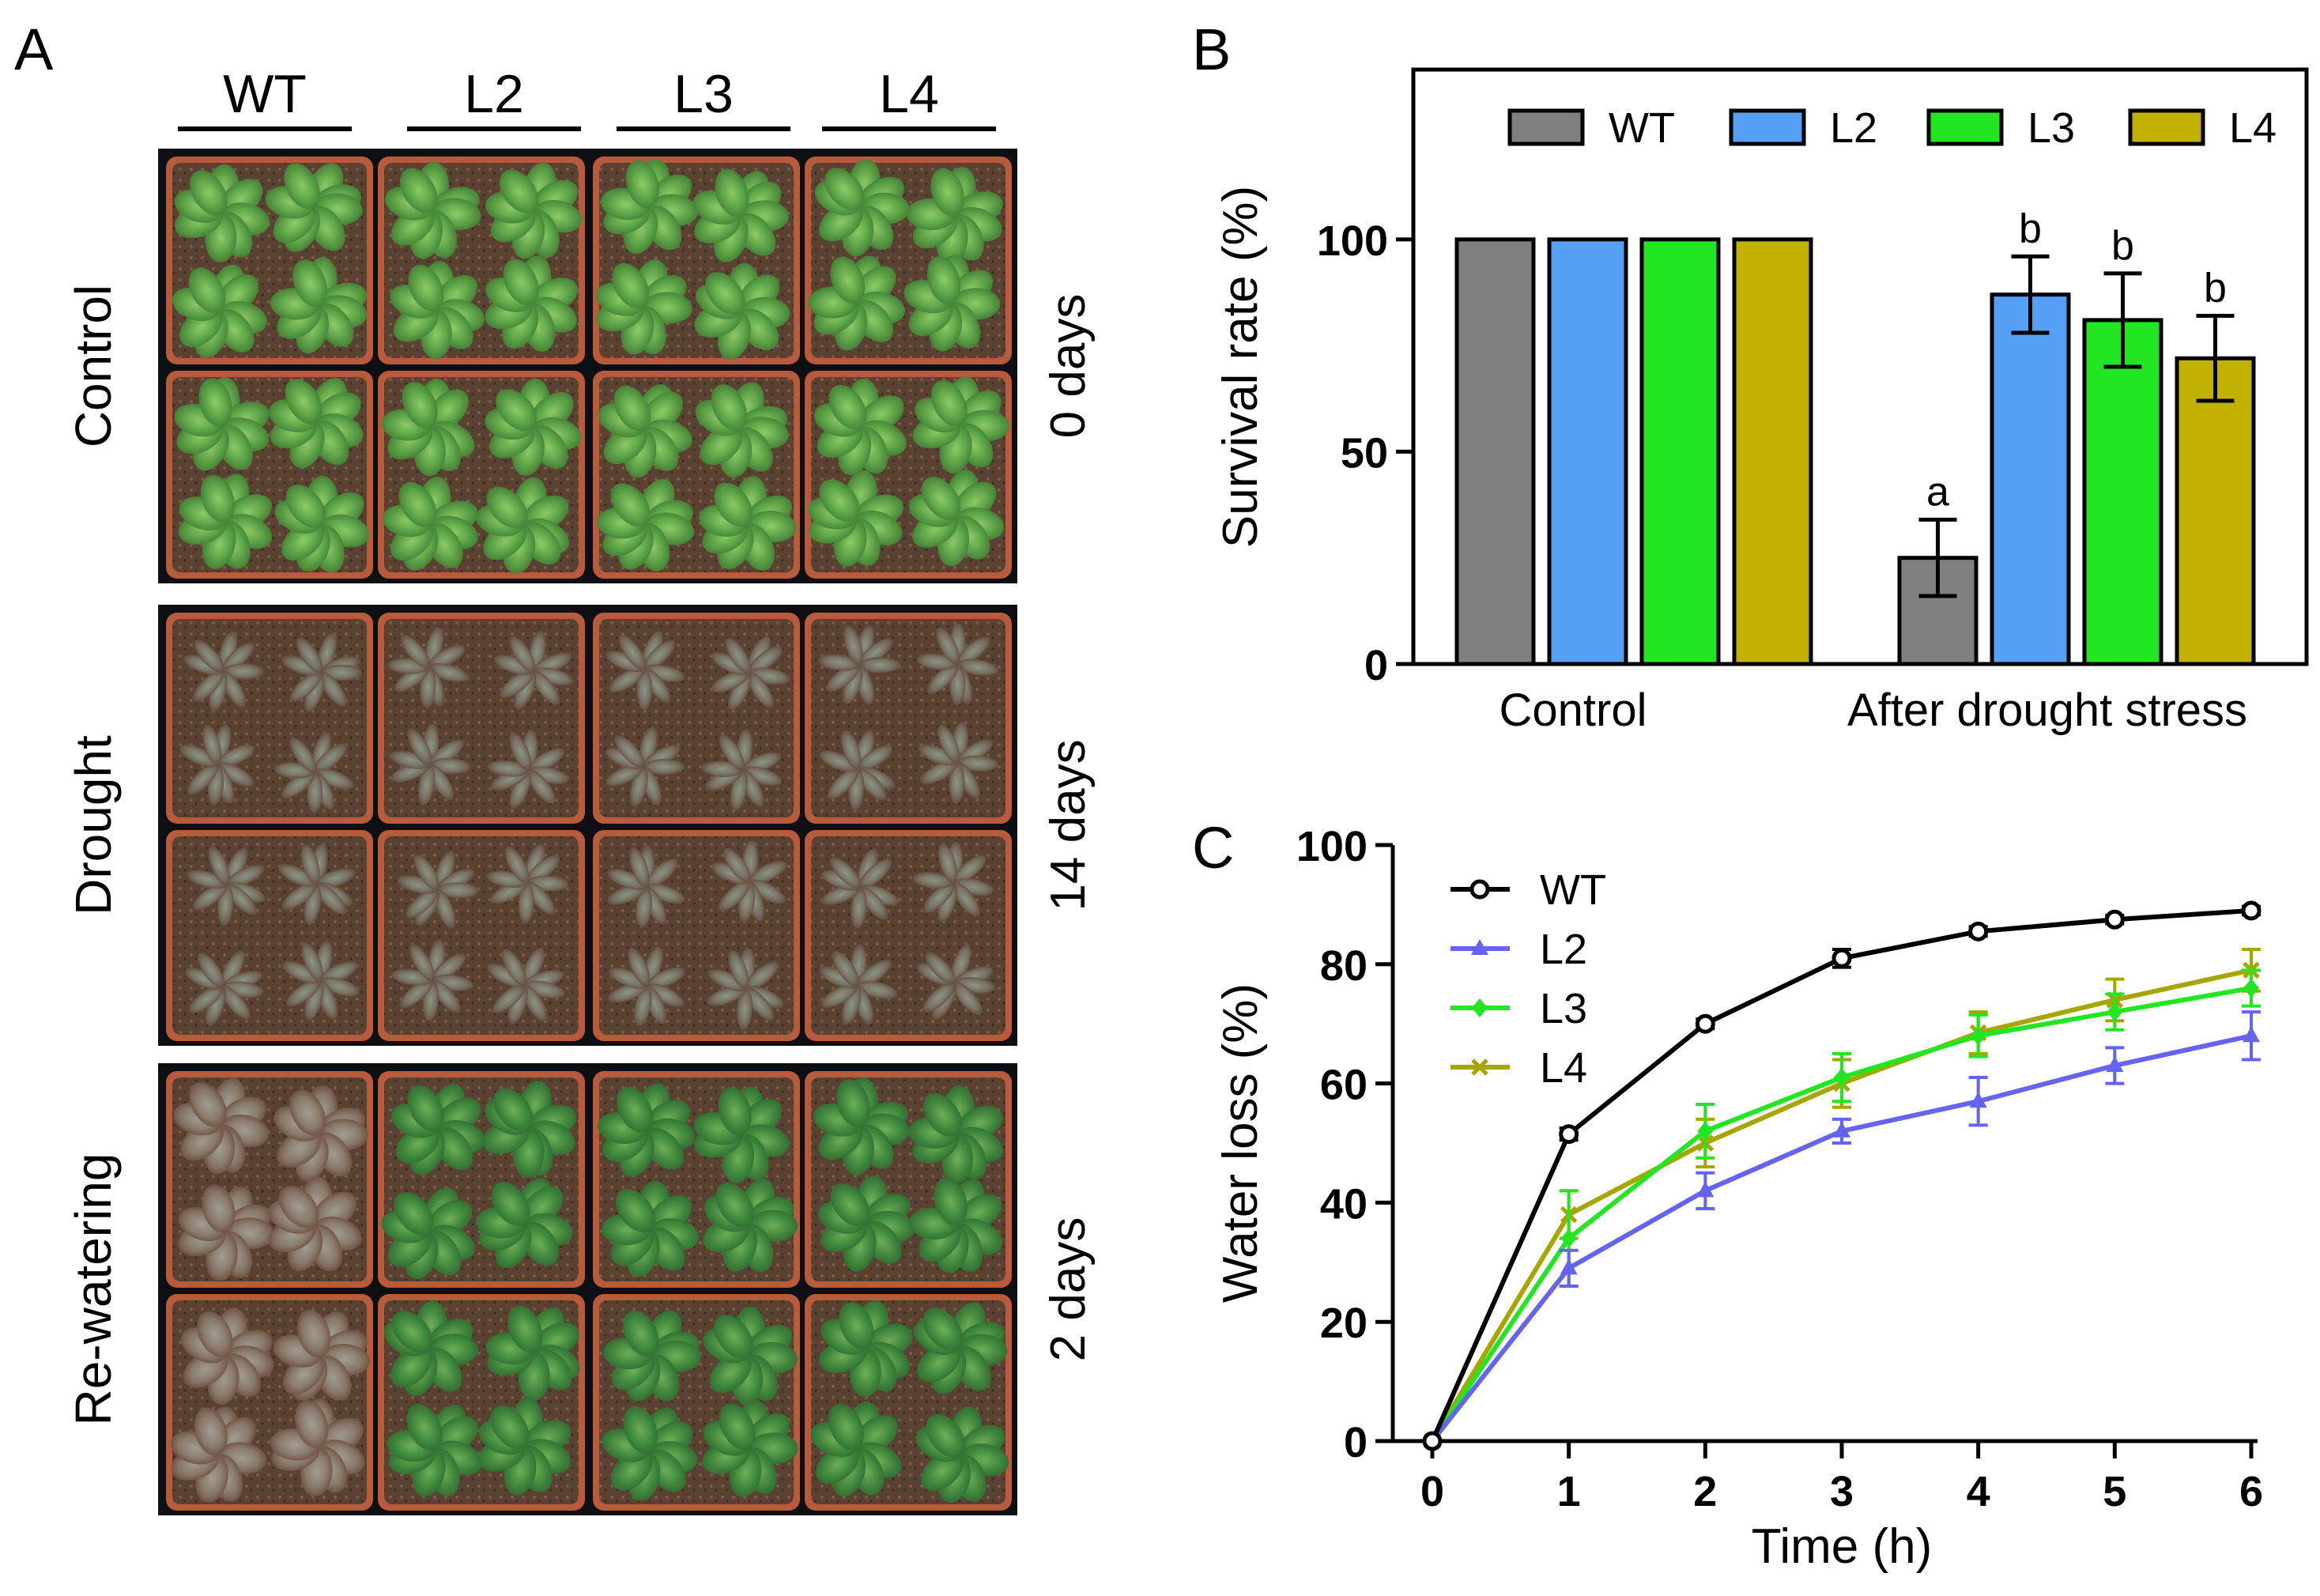 This screenshot has width=2320, height=1596. I want to click on significance-letter: a, so click(1938, 492).